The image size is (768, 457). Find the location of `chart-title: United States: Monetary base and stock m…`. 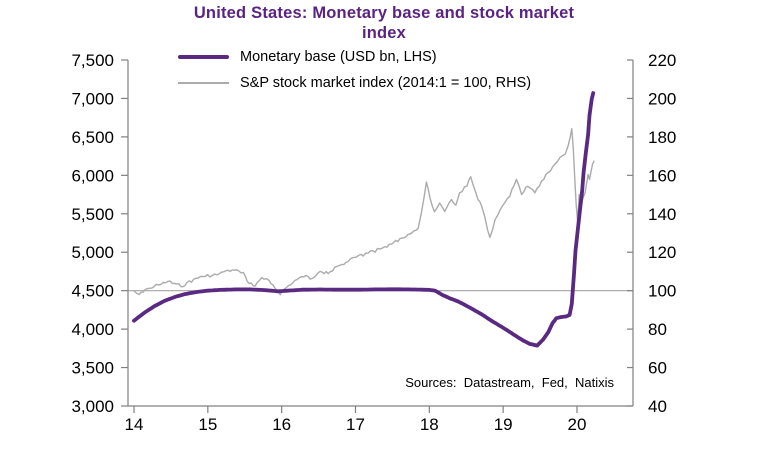

chart-title: United States: Monetary base and stock m… is located at coordinates (384, 23).